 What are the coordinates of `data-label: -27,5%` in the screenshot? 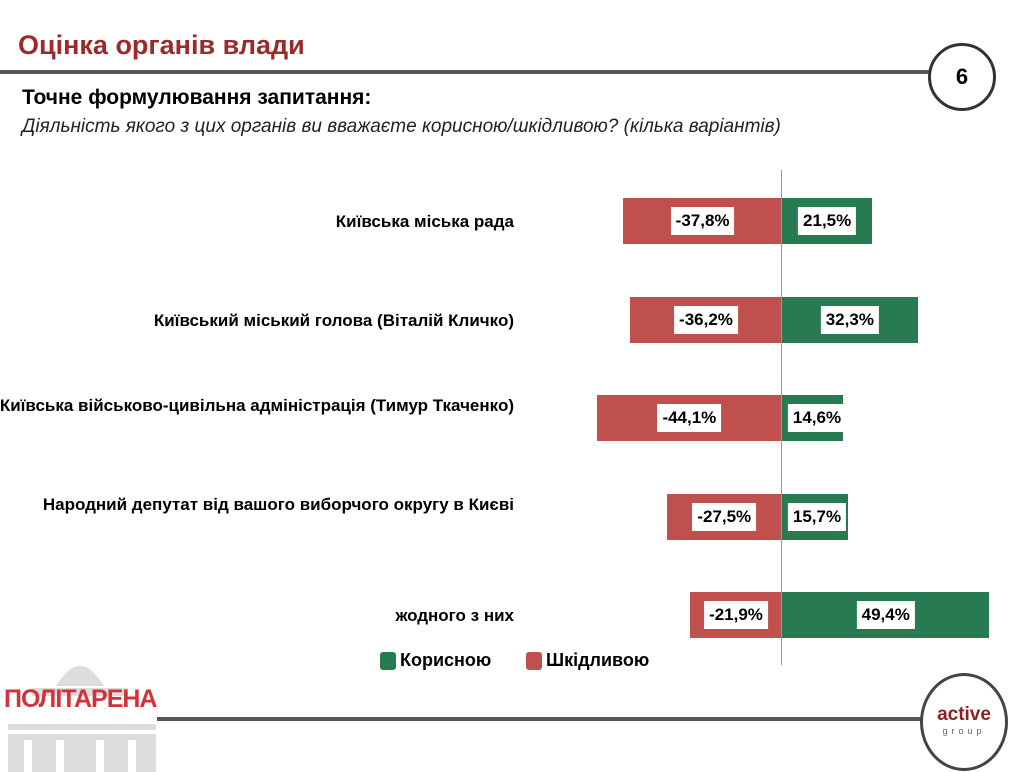 It's located at (724, 517).